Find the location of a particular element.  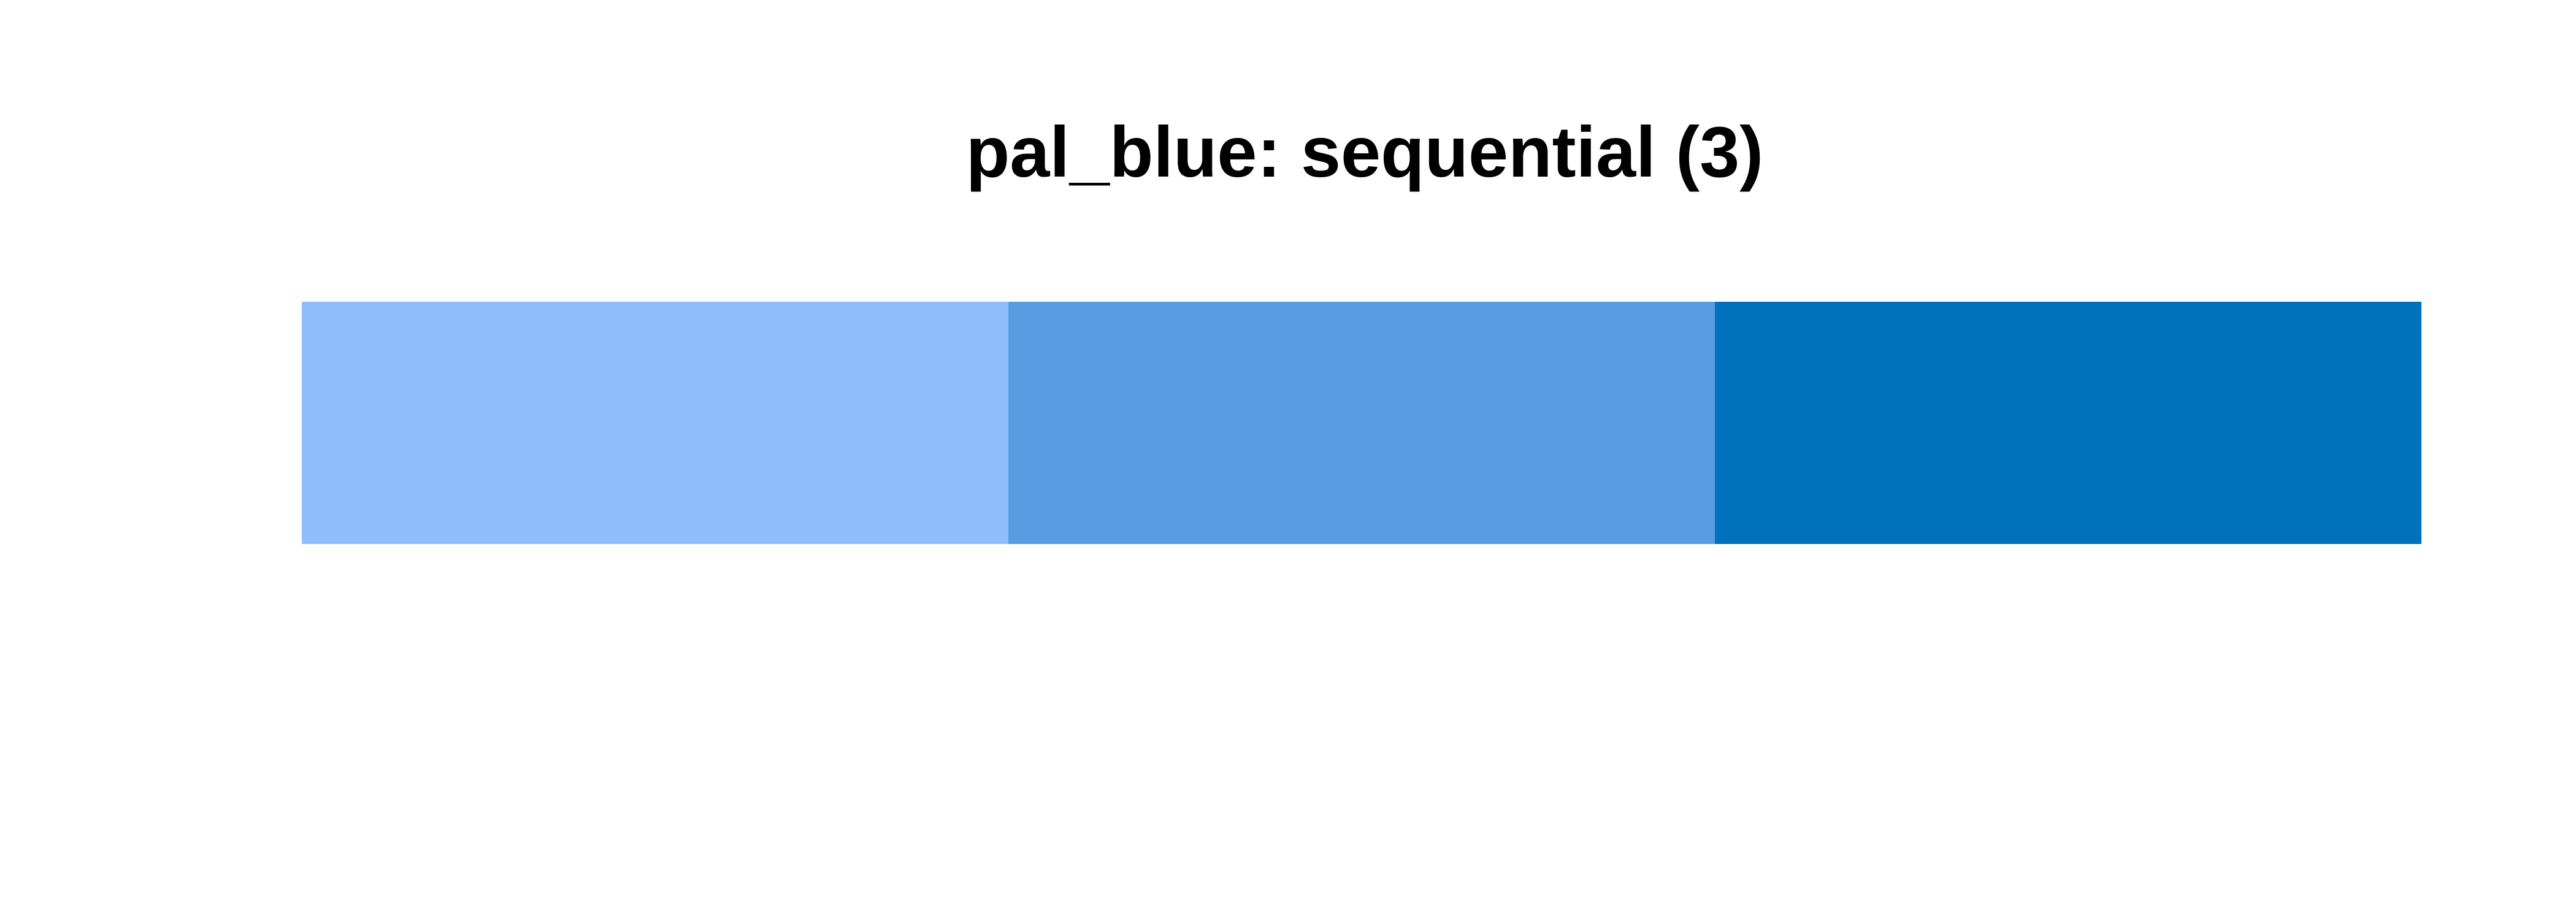

chart-title: pal_blue: sequential (3) is located at coordinates (1364, 152).